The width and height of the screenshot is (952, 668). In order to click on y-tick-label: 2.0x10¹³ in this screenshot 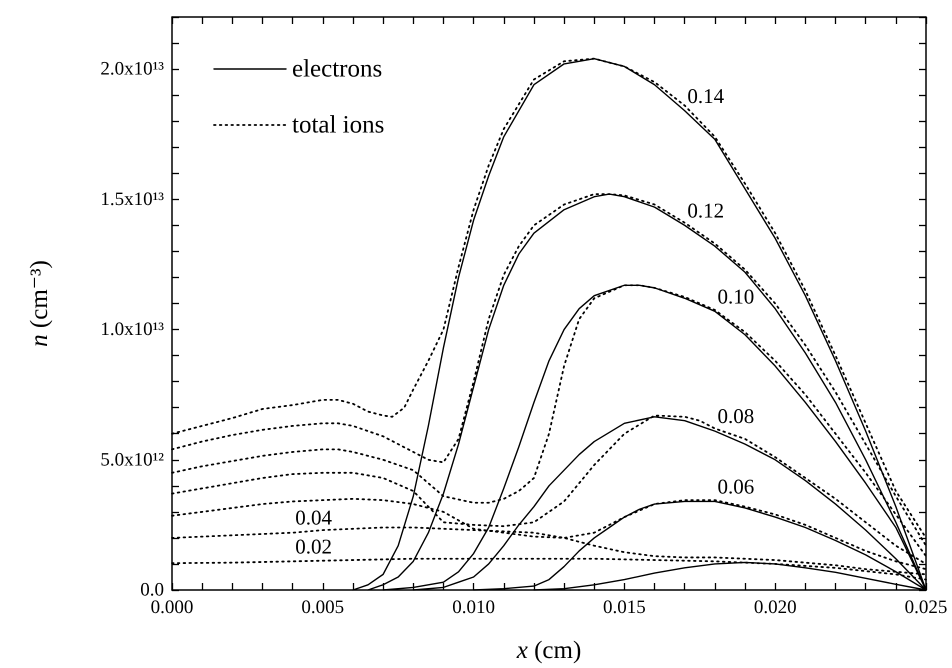, I will do `click(132, 69)`.